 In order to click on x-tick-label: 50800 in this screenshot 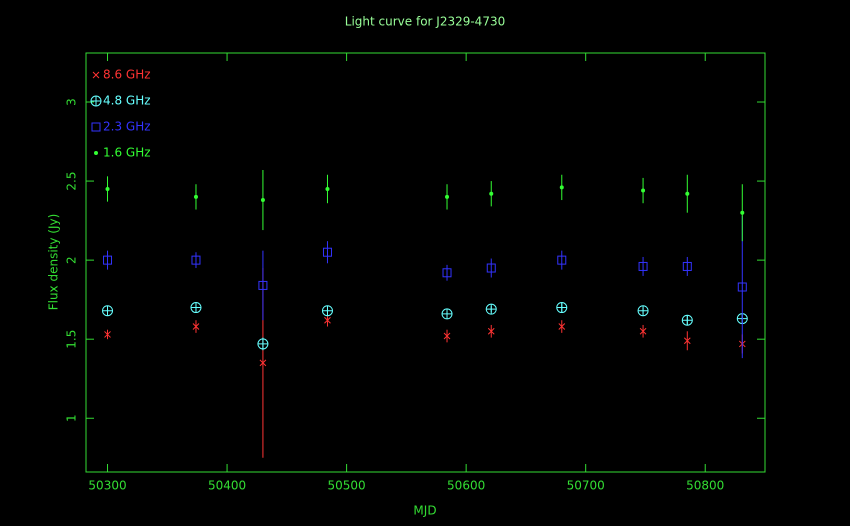, I will do `click(705, 486)`.